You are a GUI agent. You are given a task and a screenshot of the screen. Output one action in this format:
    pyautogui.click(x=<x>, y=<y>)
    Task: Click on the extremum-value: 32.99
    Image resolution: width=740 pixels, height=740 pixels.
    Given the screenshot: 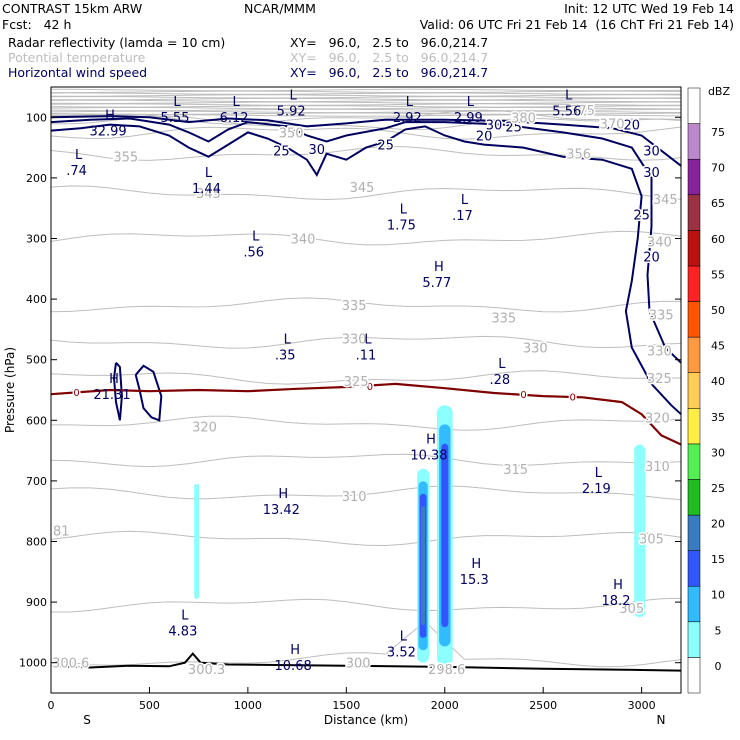 What is the action you would take?
    pyautogui.click(x=107, y=131)
    